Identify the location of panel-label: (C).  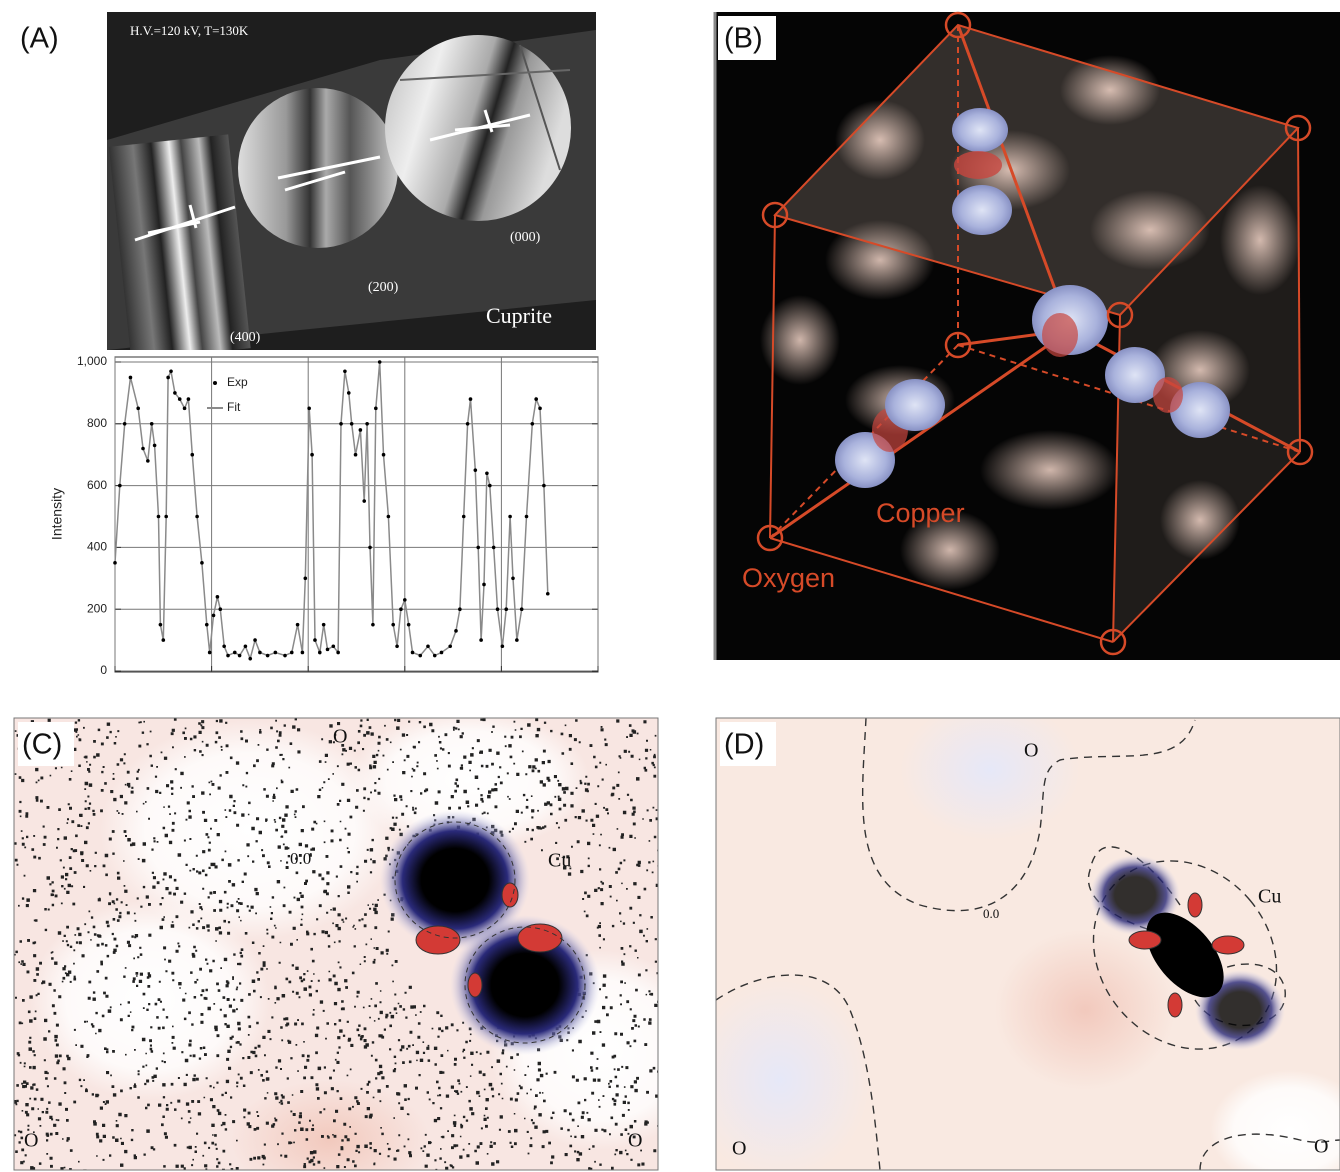
(42, 745).